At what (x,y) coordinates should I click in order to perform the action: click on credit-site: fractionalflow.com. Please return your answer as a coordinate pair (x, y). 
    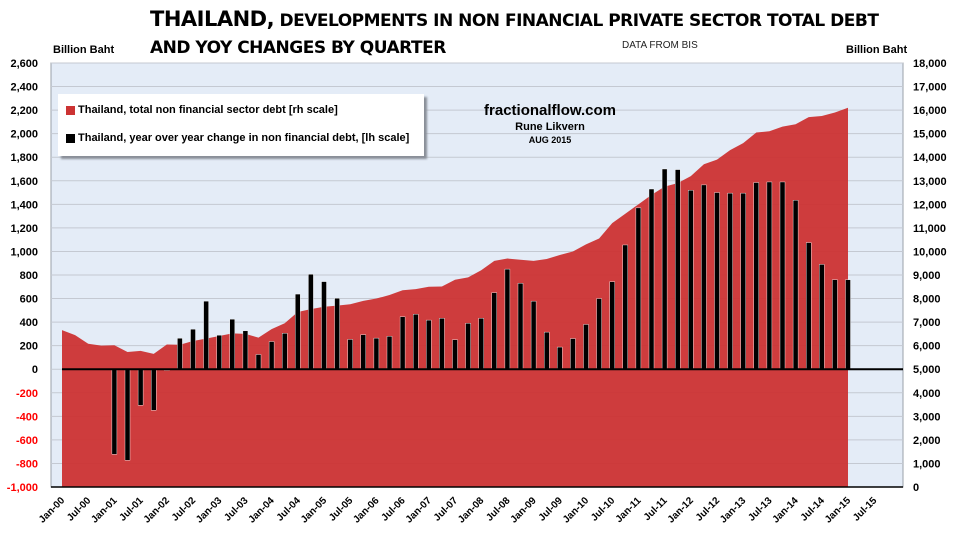
    Looking at the image, I should click on (550, 110).